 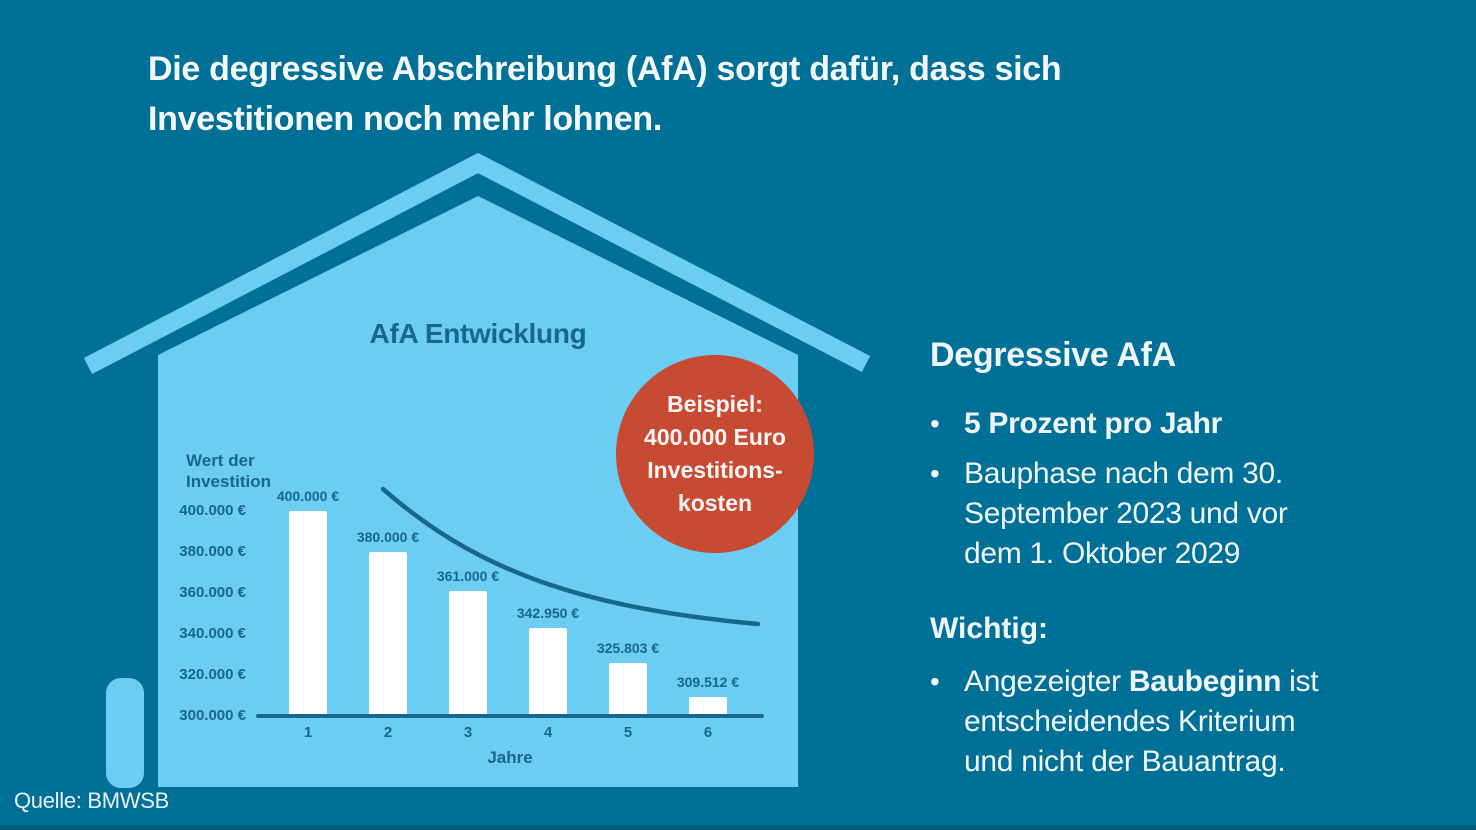 I want to click on baubeginn-bold: Baubeginn, so click(x=1205, y=681).